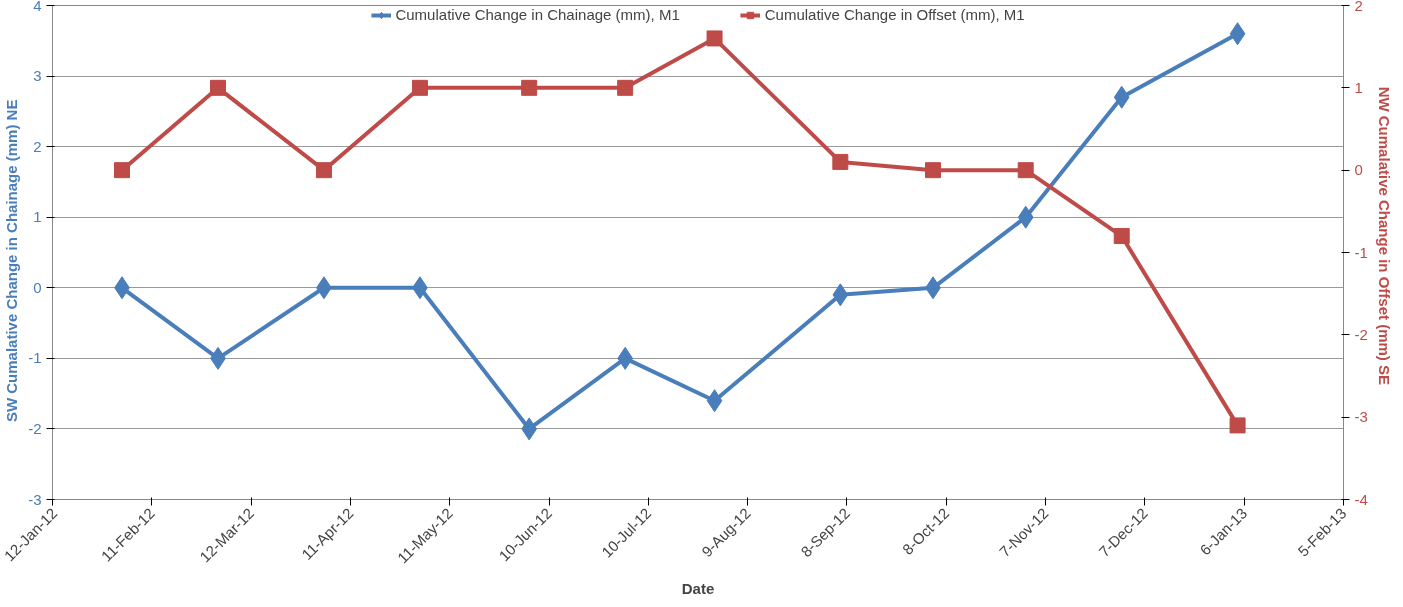 The width and height of the screenshot is (1403, 607). Describe the element at coordinates (1358, 7) in the screenshot. I see `y2-tick-label: 2` at that location.